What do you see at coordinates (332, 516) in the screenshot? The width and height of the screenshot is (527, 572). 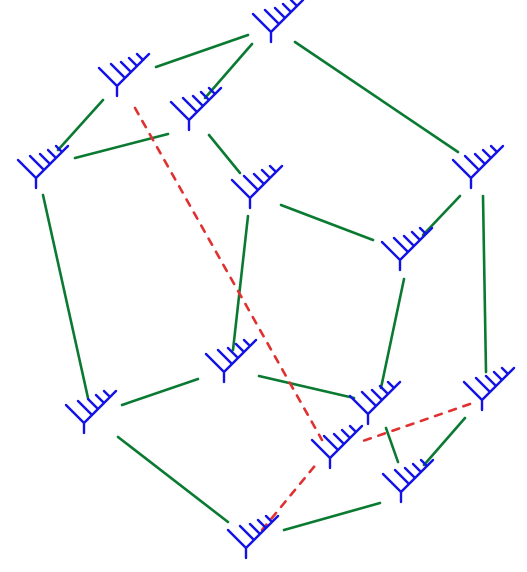 I see `solid-edge-n13-n14` at bounding box center [332, 516].